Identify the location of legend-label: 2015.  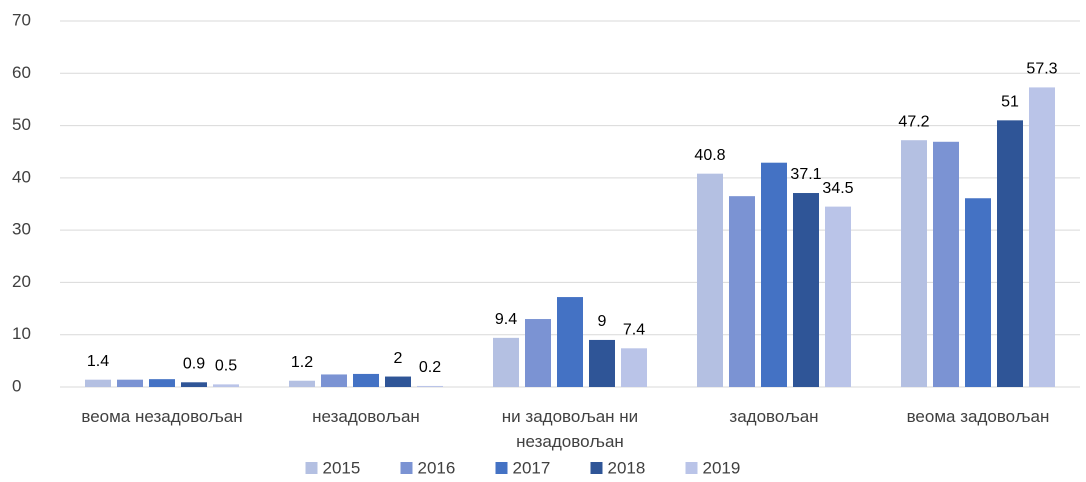
(342, 467).